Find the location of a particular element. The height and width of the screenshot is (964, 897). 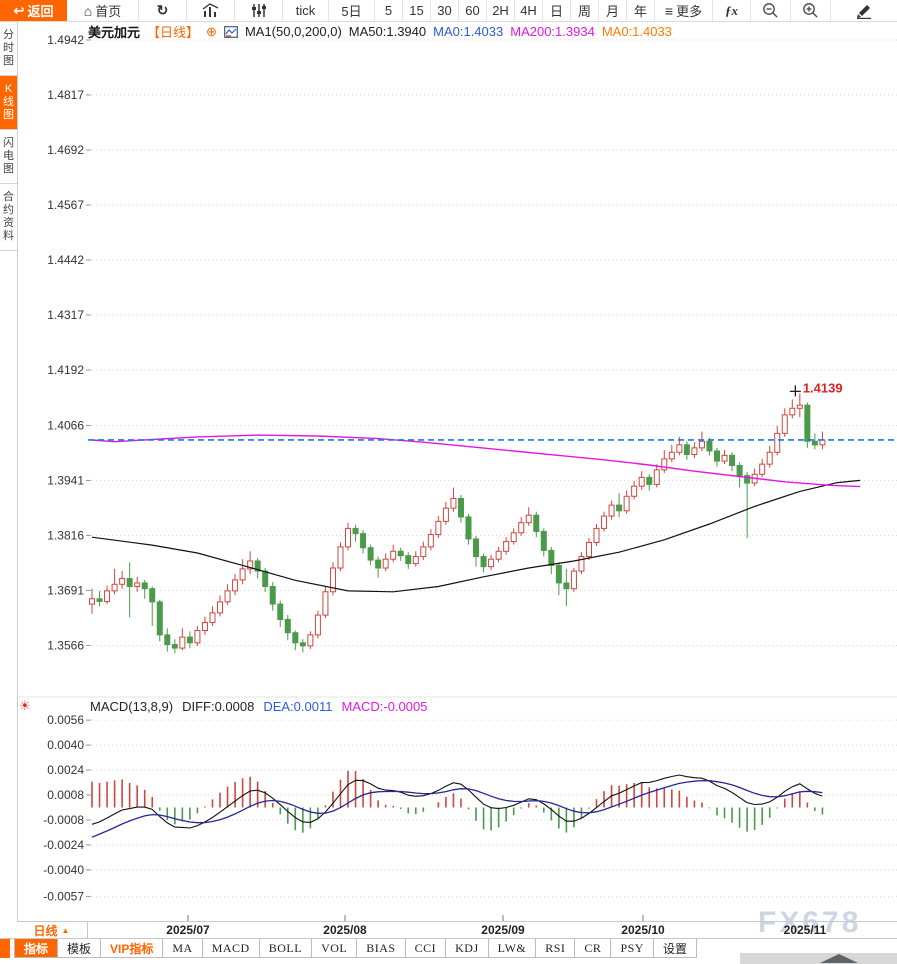

add-indicator-icon: ⊕ is located at coordinates (211, 31).